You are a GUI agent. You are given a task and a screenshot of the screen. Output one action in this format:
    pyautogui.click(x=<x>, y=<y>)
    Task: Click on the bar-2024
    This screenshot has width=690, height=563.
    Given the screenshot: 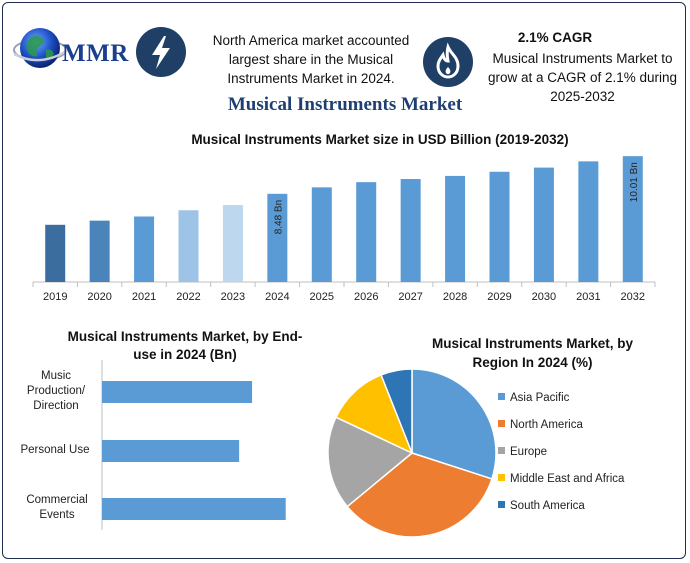 What is the action you would take?
    pyautogui.click(x=277, y=237)
    